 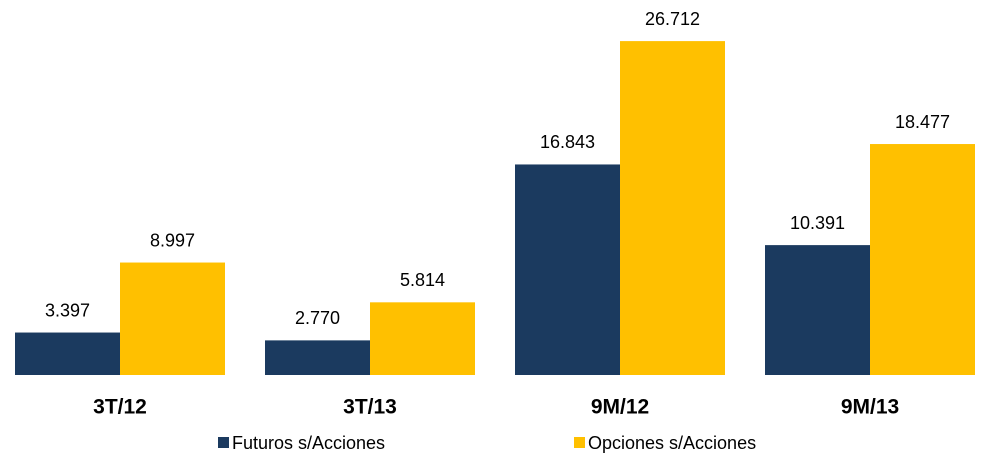 I want to click on value-label: 2.770, so click(x=317, y=318).